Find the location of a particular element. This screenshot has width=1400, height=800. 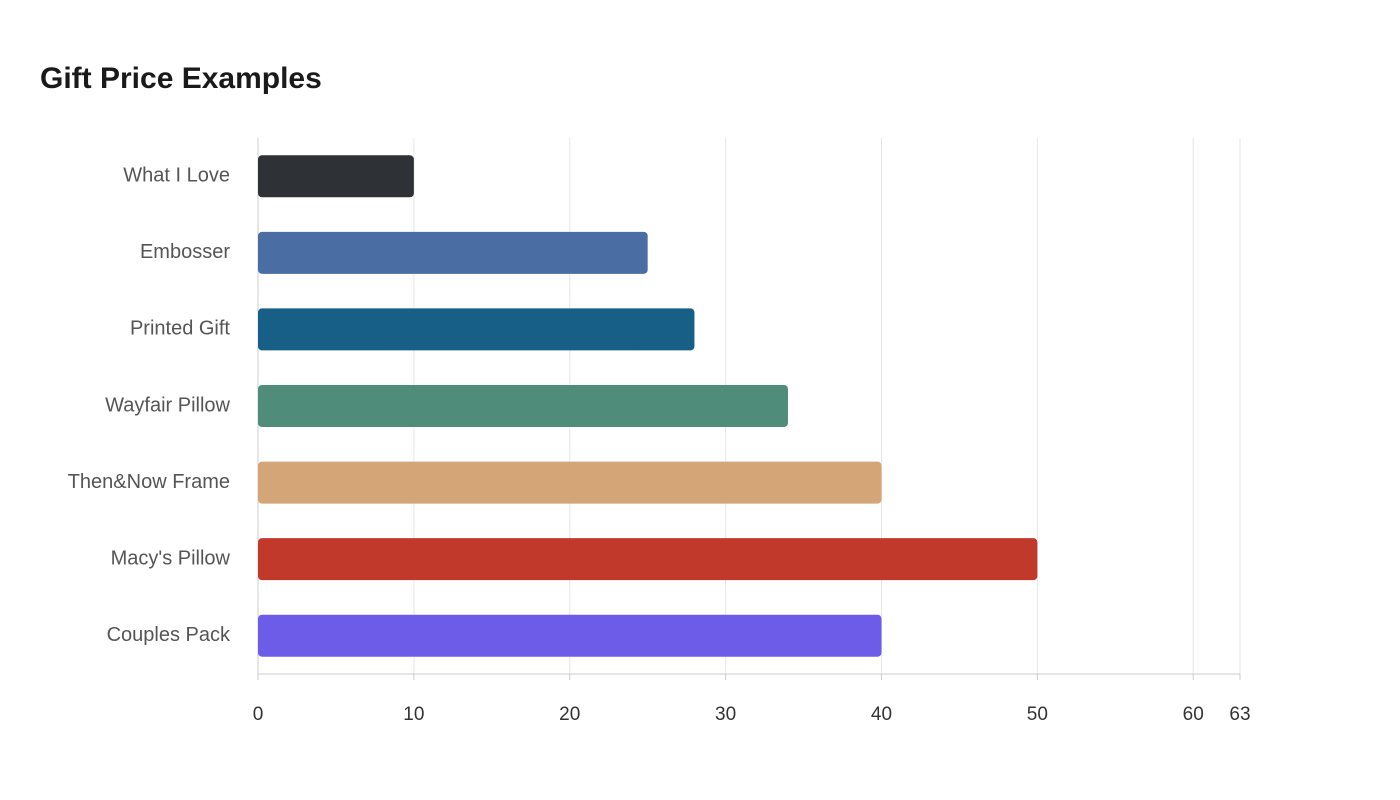

y-tick-label: Printed Gift is located at coordinates (180, 329).